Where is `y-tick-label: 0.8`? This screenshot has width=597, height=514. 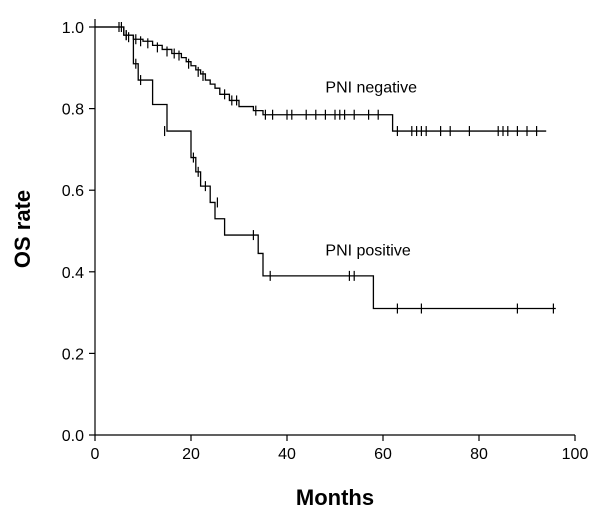
y-tick-label: 0.8 is located at coordinates (73, 110).